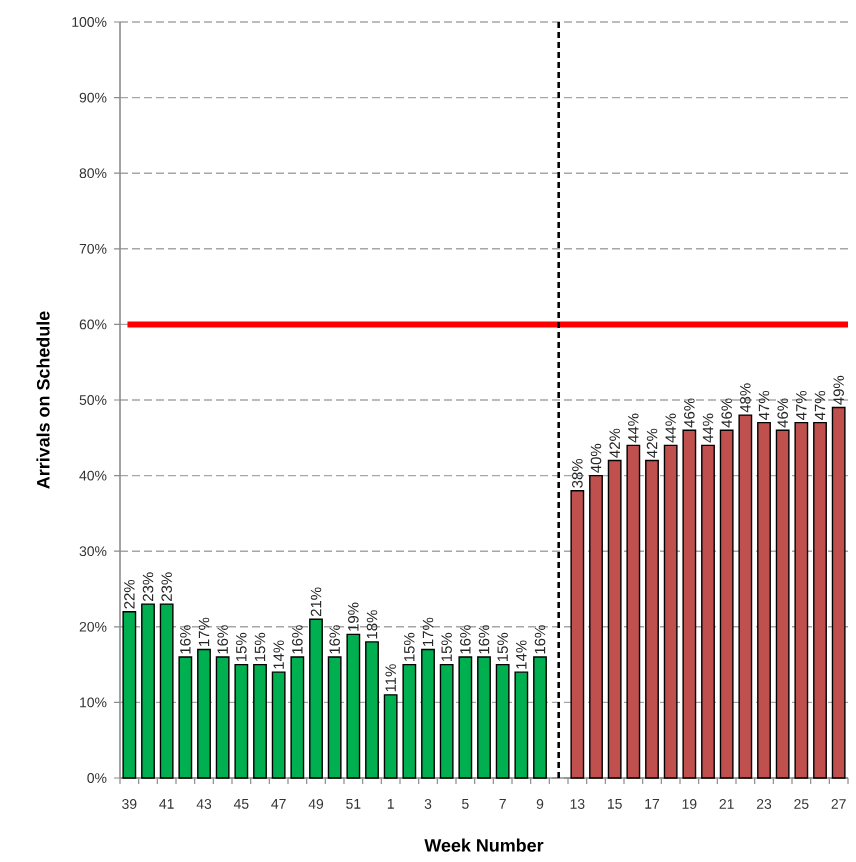  What do you see at coordinates (43, 400) in the screenshot?
I see `y-axis-title: Arrivals on Schedule` at bounding box center [43, 400].